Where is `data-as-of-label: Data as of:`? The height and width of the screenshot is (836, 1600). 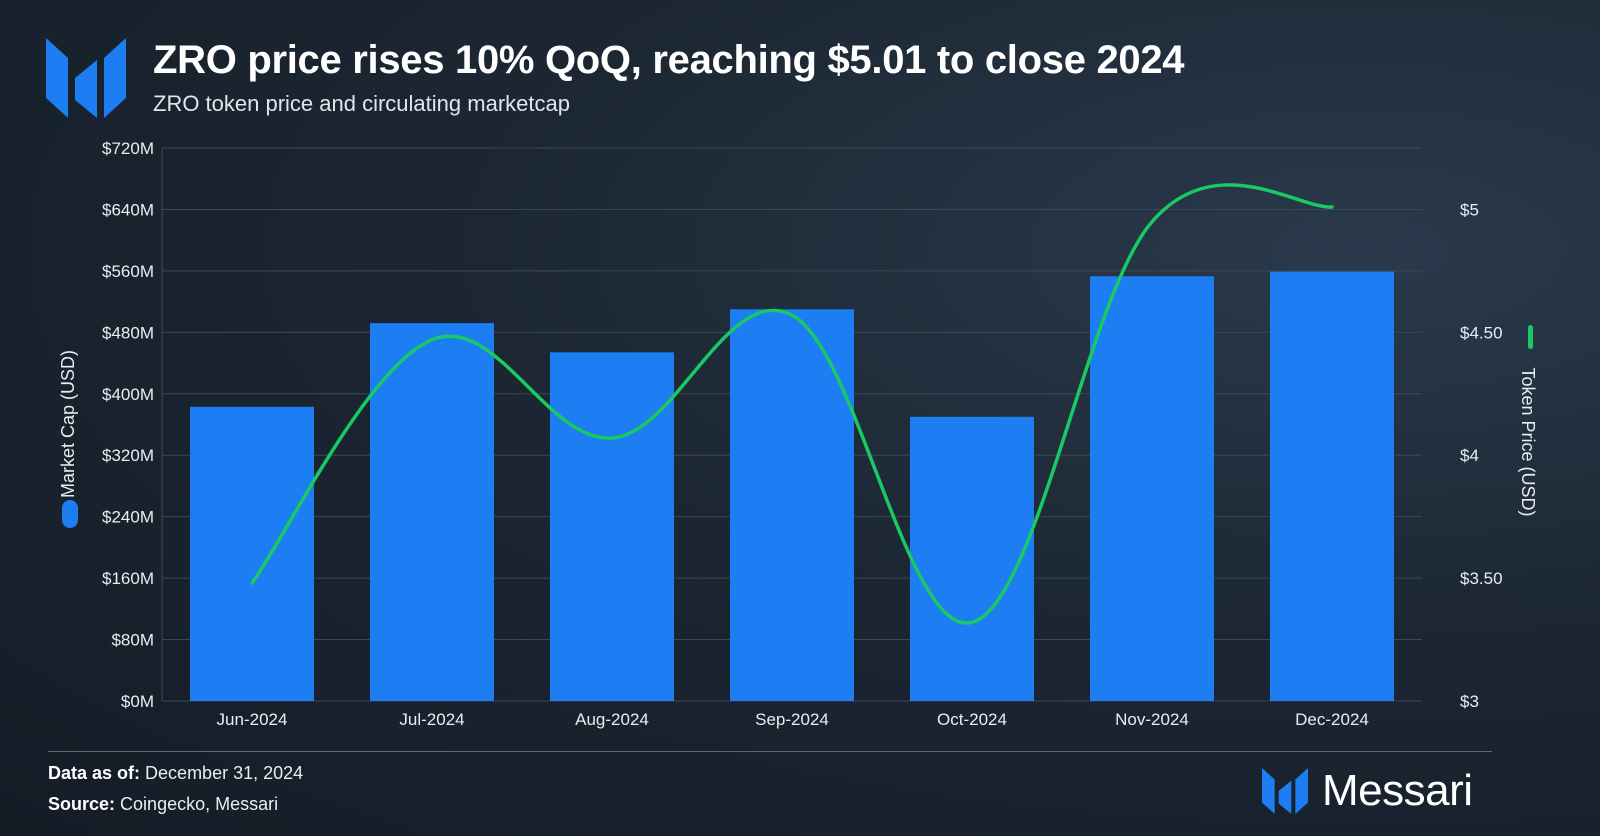 data-as-of-label: Data as of: is located at coordinates (94, 773).